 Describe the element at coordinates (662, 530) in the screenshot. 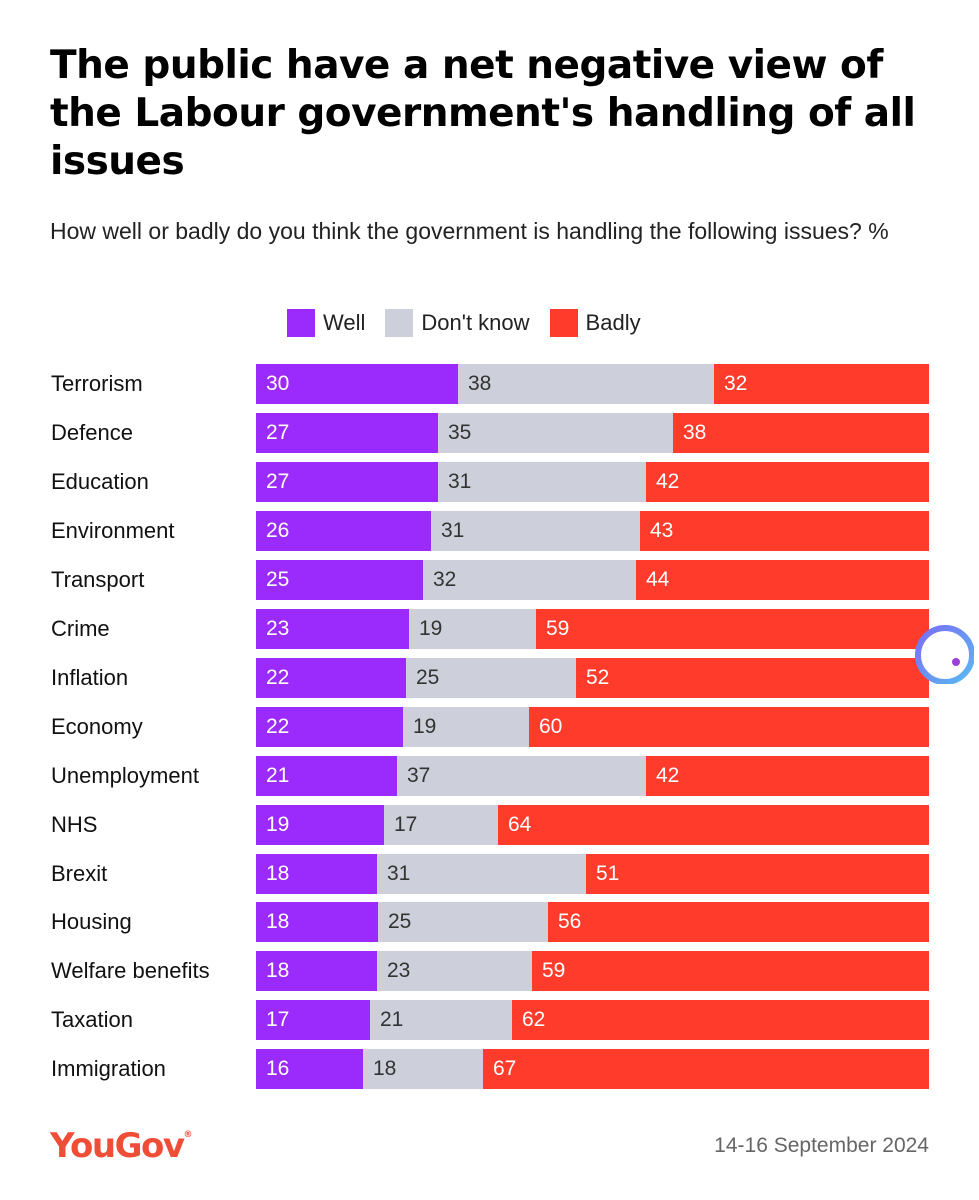

I see `value-label-badly-environment: 43` at that location.